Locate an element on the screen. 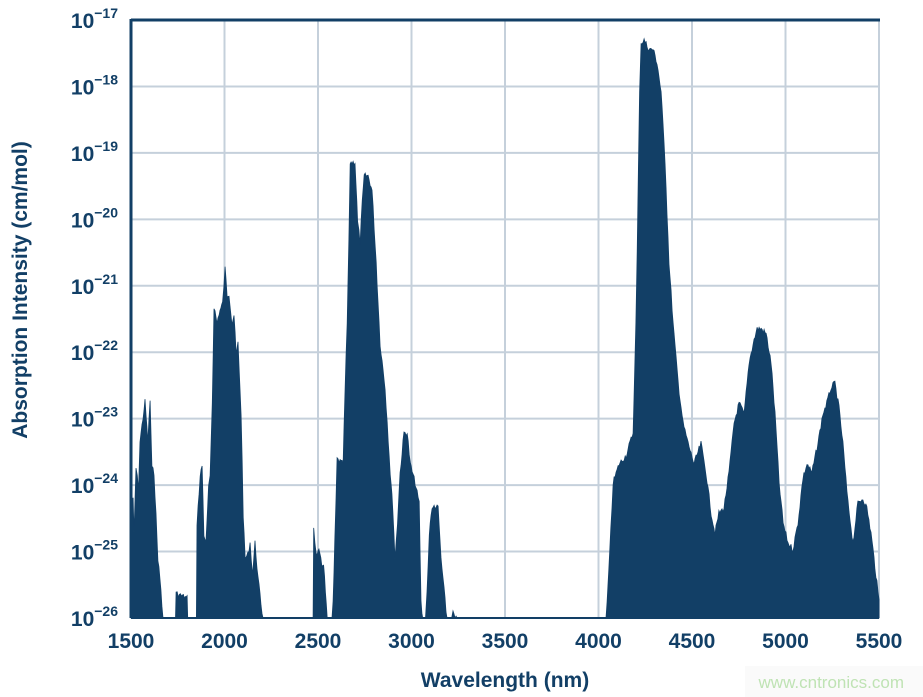  y-tick-label: 10−21 is located at coordinates (94, 285).